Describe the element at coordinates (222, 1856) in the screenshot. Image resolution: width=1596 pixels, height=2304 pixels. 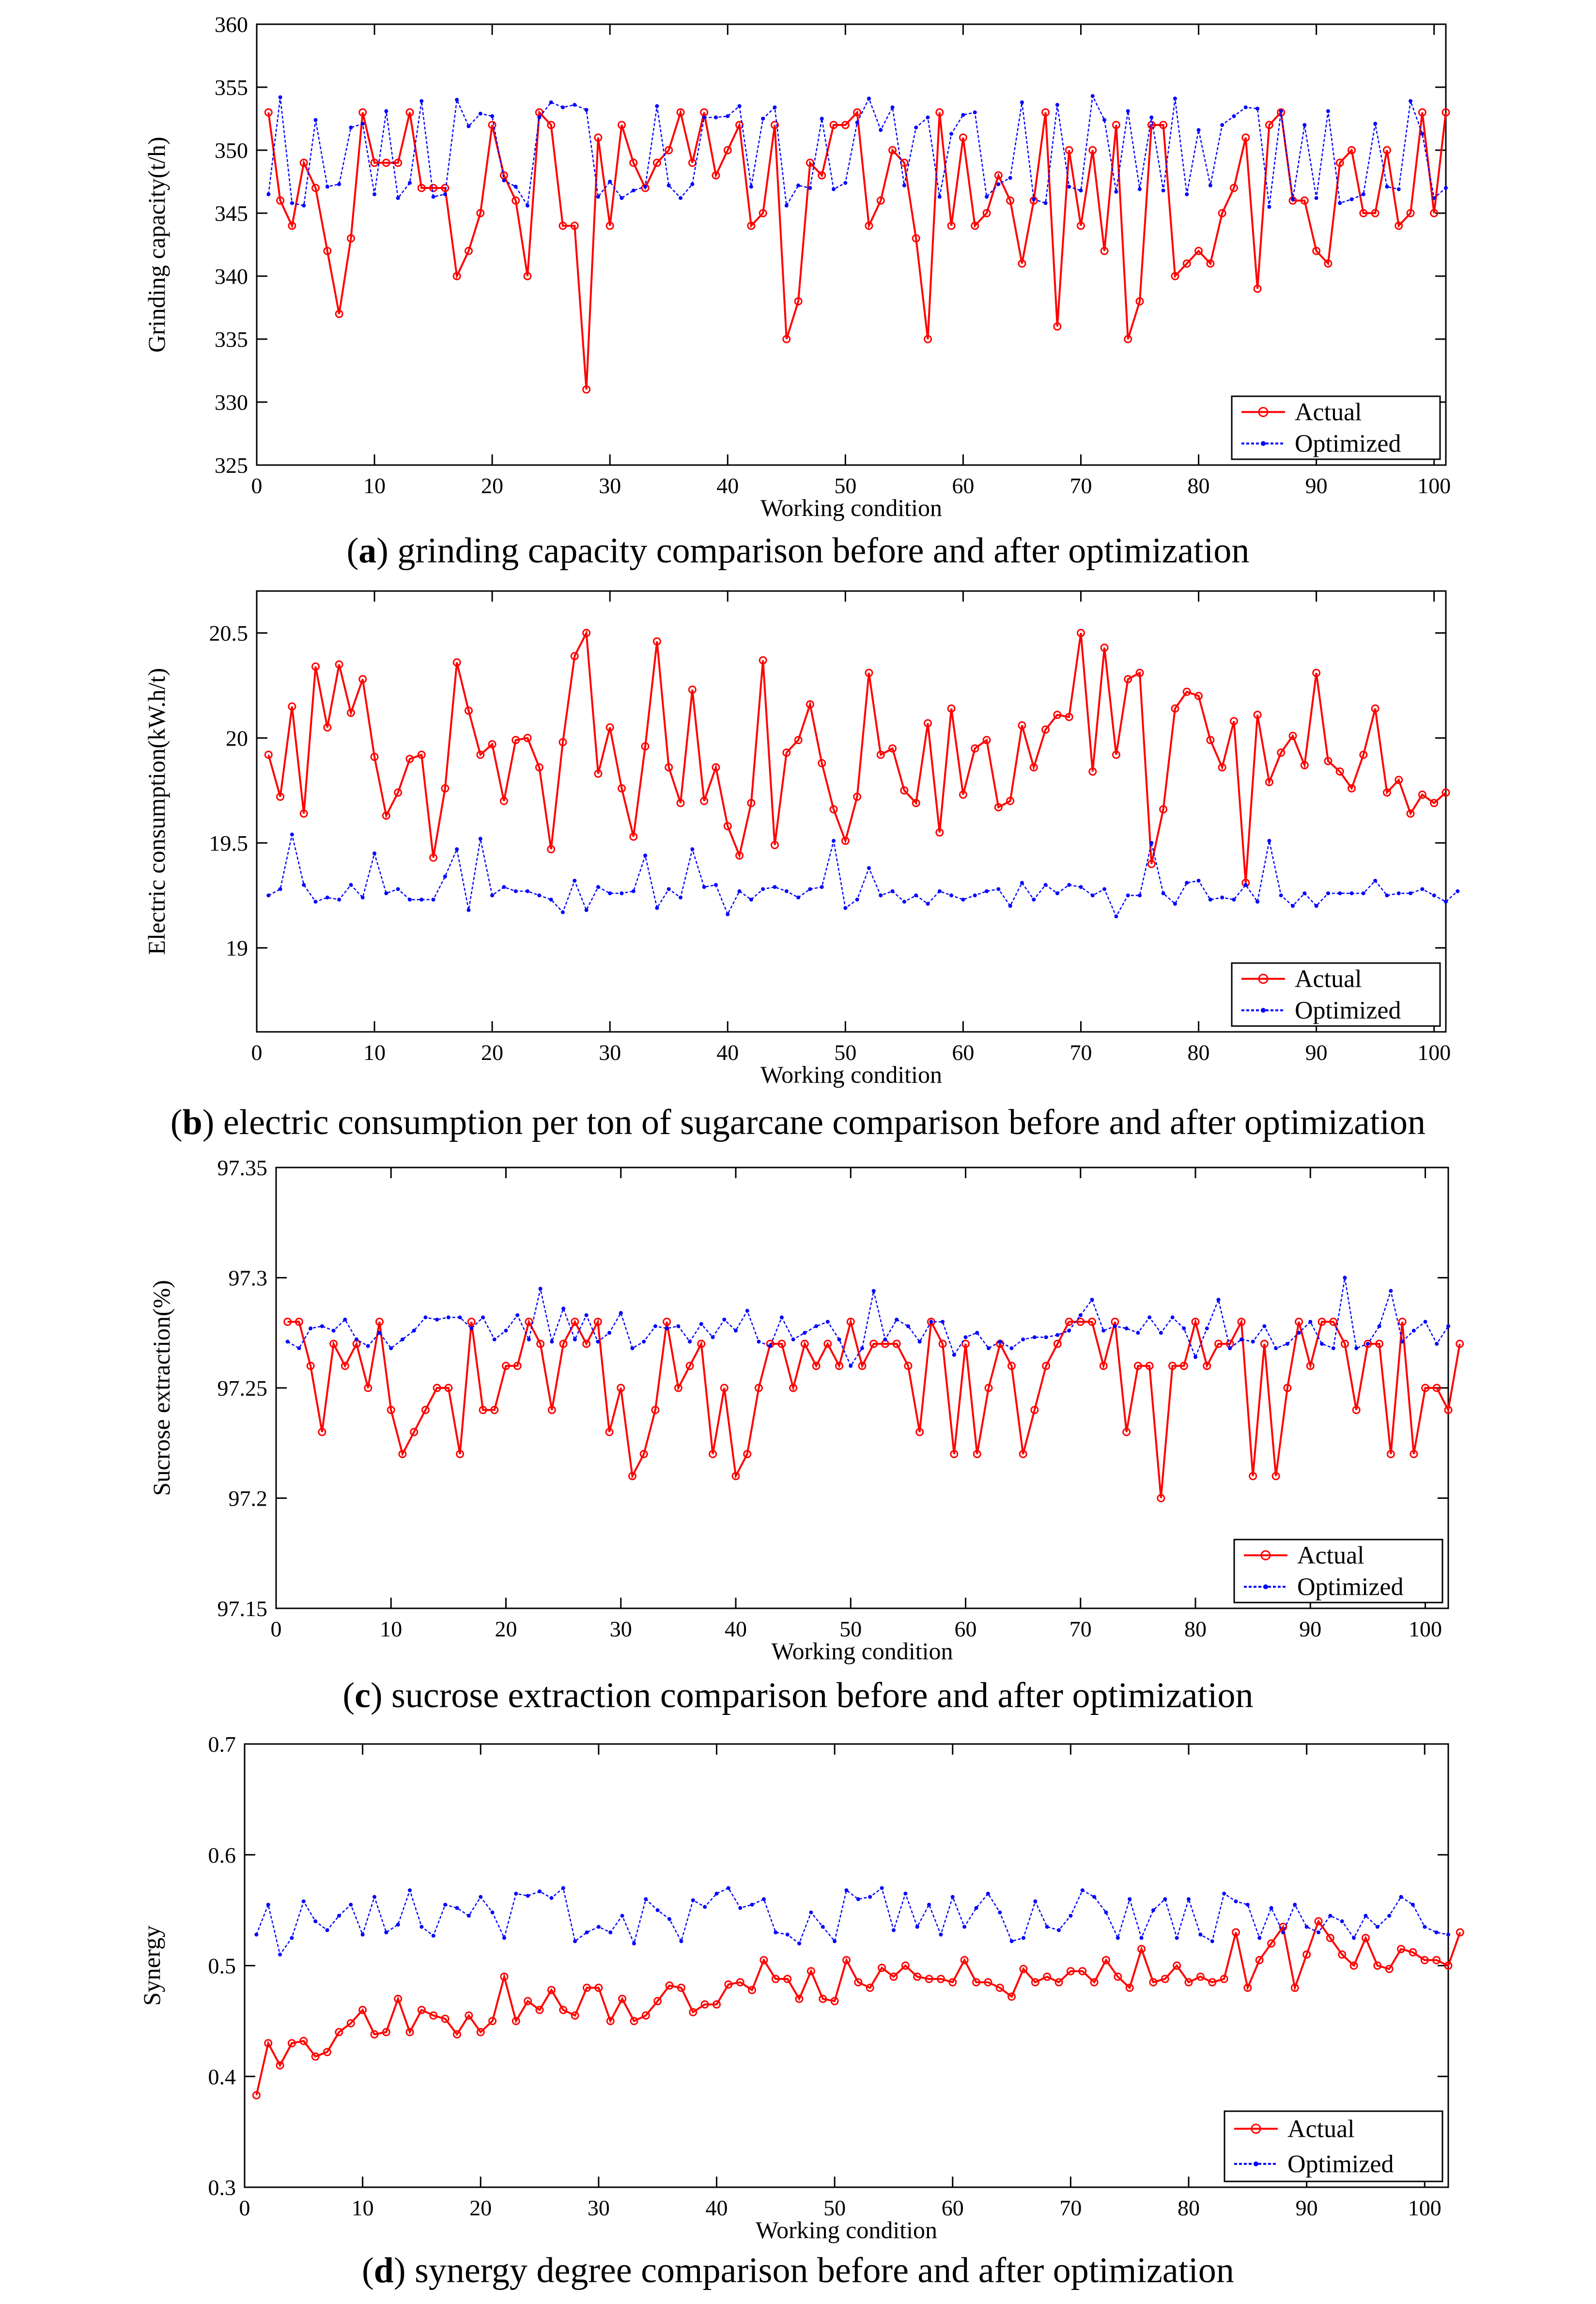
I see `y-tick-label: 0.6` at that location.